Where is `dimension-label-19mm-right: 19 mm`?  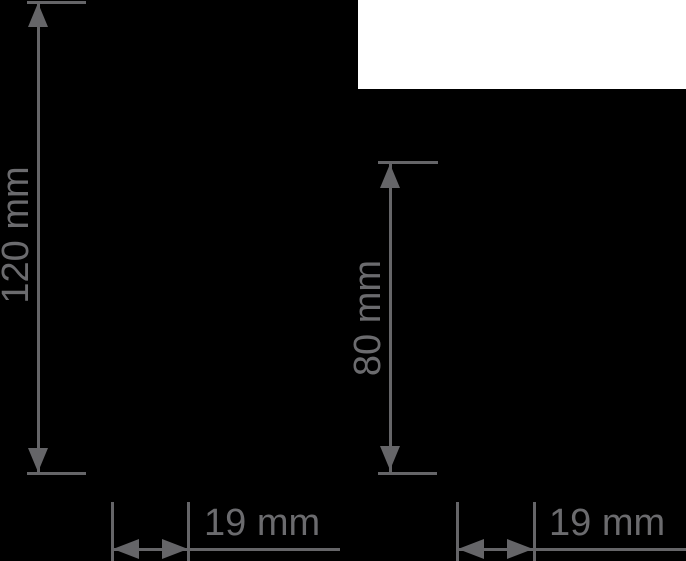
dimension-label-19mm-right: 19 mm is located at coordinates (607, 523).